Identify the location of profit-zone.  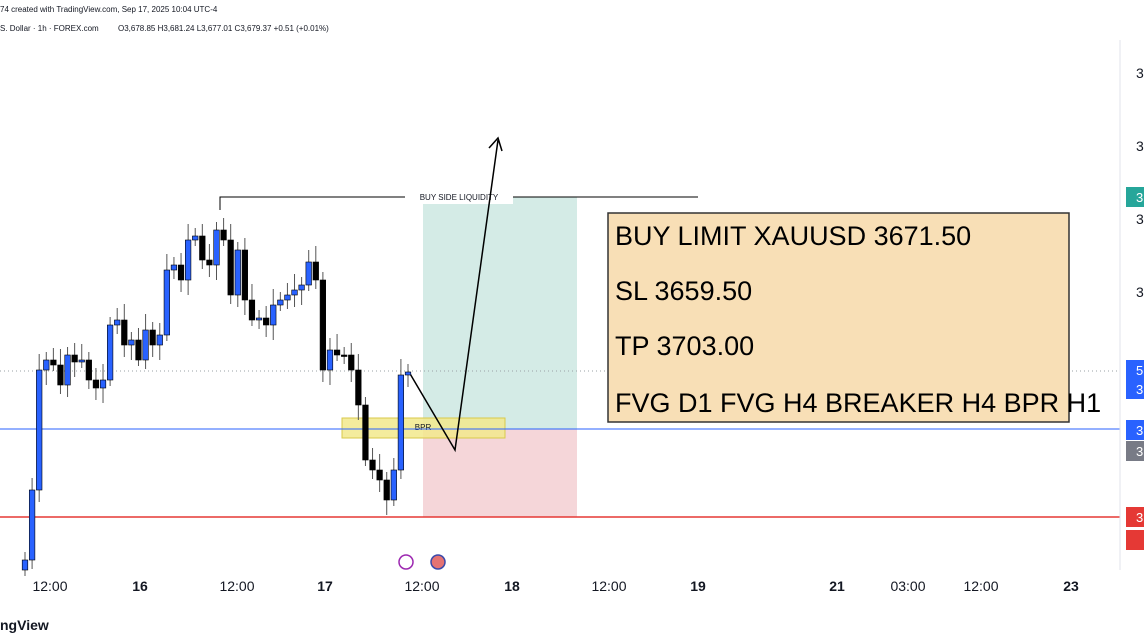
(500, 313).